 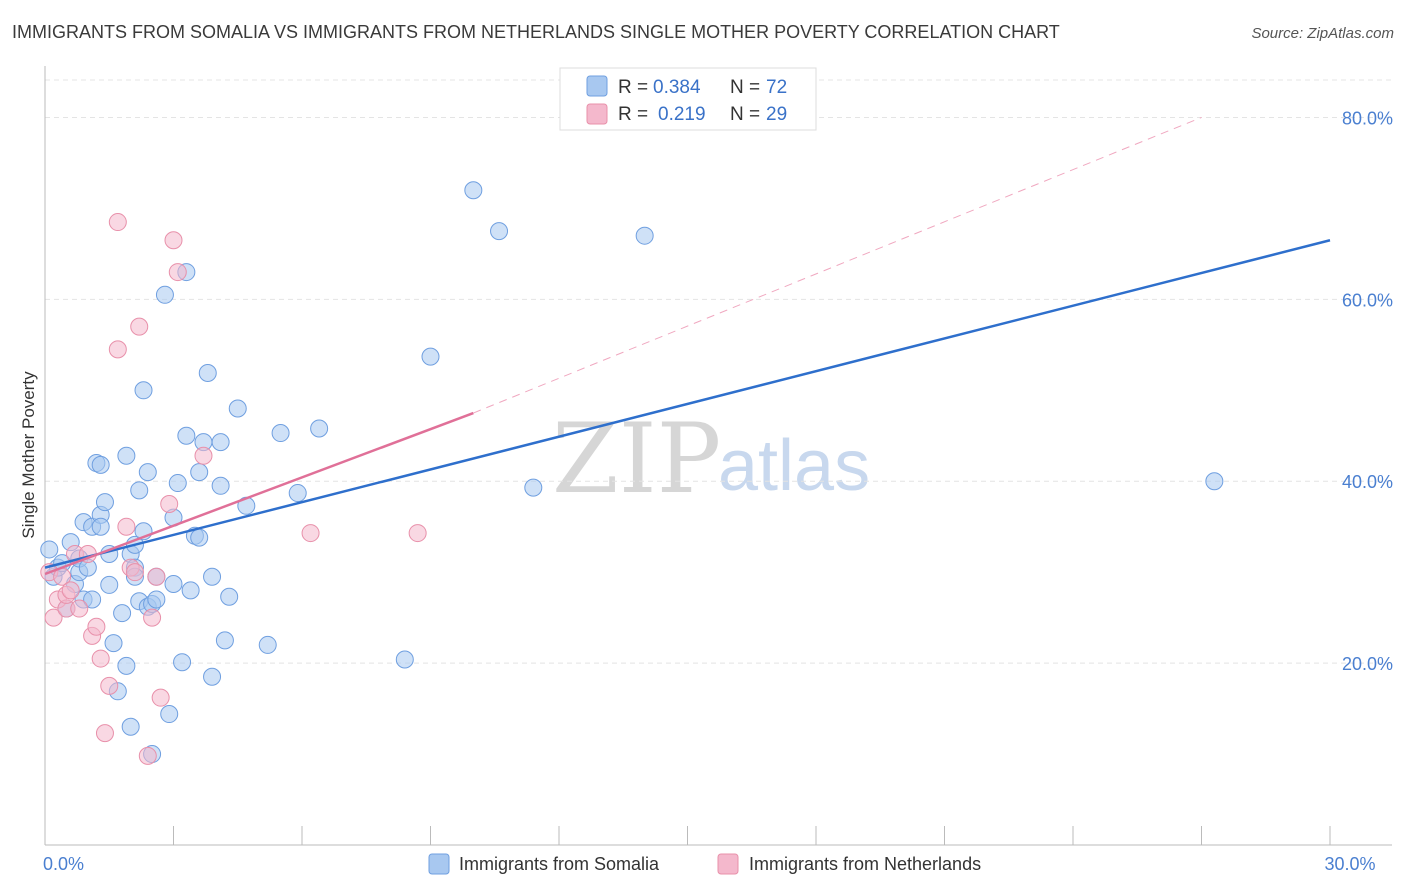 What do you see at coordinates (794, 466) in the screenshot?
I see `watermark-atlas: atlas` at bounding box center [794, 466].